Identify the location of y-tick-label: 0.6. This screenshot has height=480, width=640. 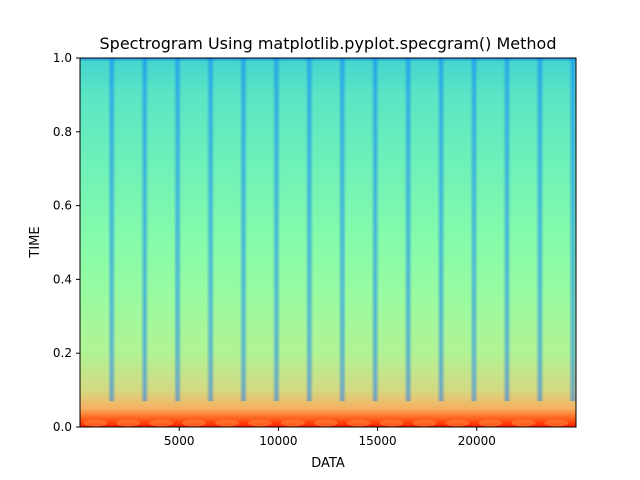
(62, 206).